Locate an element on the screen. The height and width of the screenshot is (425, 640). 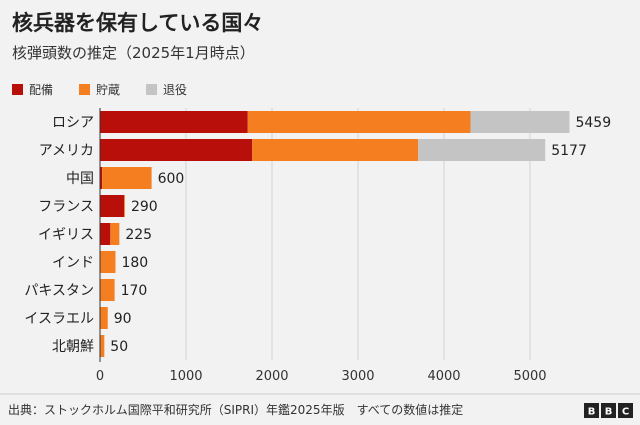
x-tick-label-2: 2000 is located at coordinates (271, 376).